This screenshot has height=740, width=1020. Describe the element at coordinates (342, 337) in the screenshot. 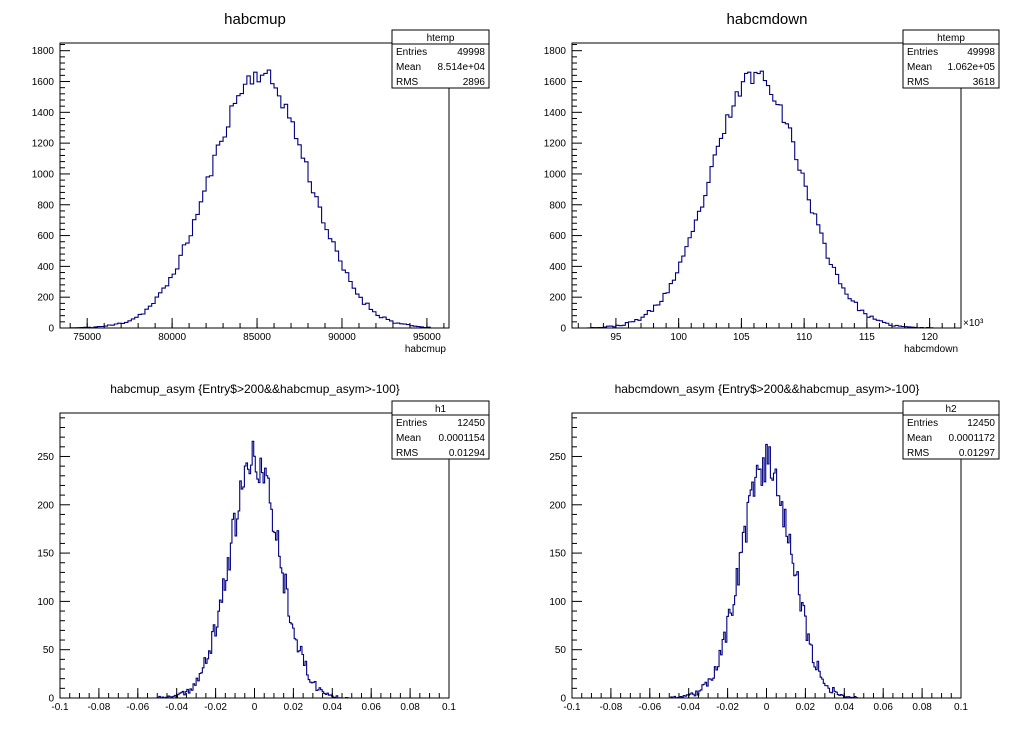

I see `x-tick-label: 90000` at that location.